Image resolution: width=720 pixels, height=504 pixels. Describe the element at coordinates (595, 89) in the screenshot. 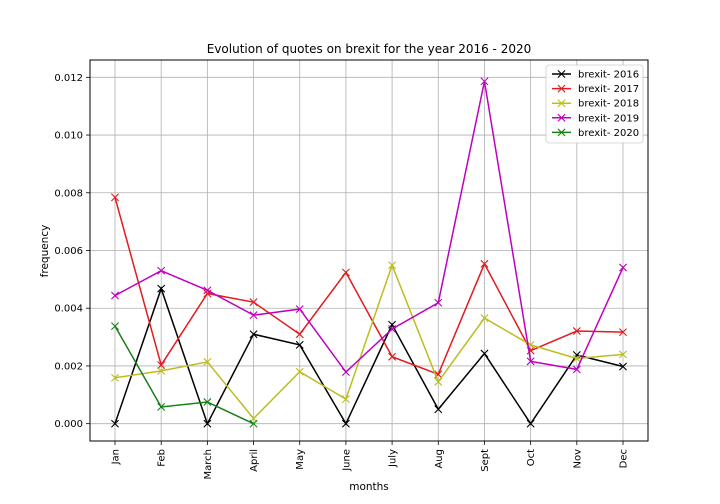

I see `legend-entry: brexit- 2017` at that location.